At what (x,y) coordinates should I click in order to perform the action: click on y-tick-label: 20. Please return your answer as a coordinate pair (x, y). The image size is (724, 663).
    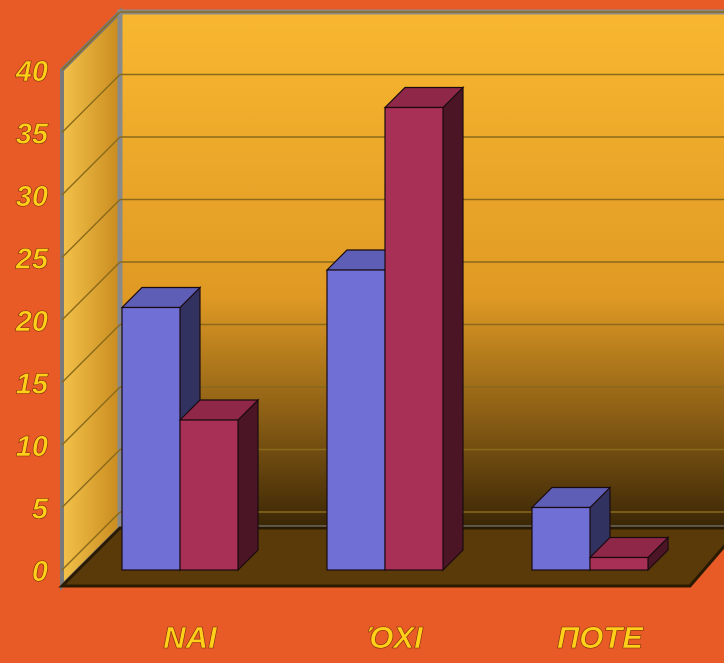
    Looking at the image, I should click on (31, 322).